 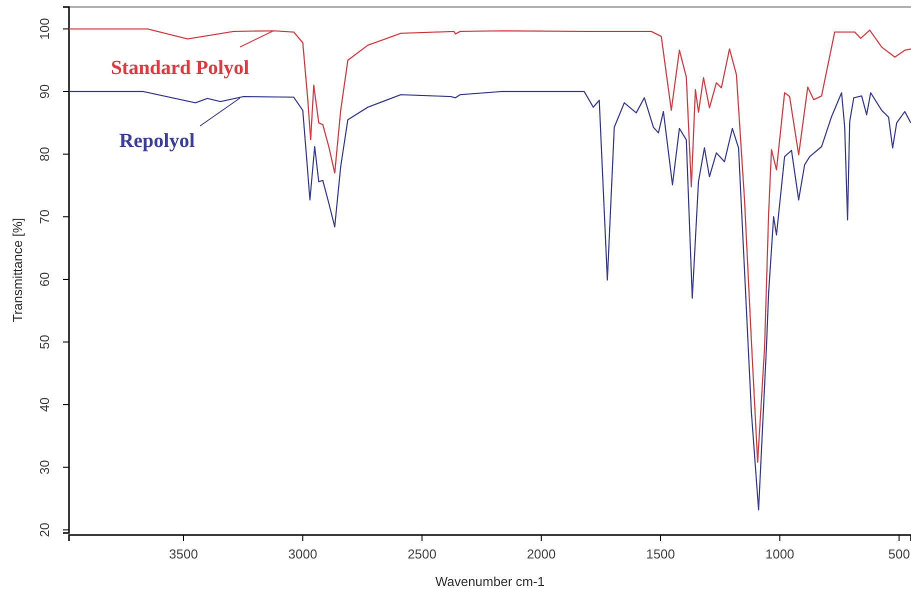 I want to click on x-tick-label: 1500, so click(x=661, y=554).